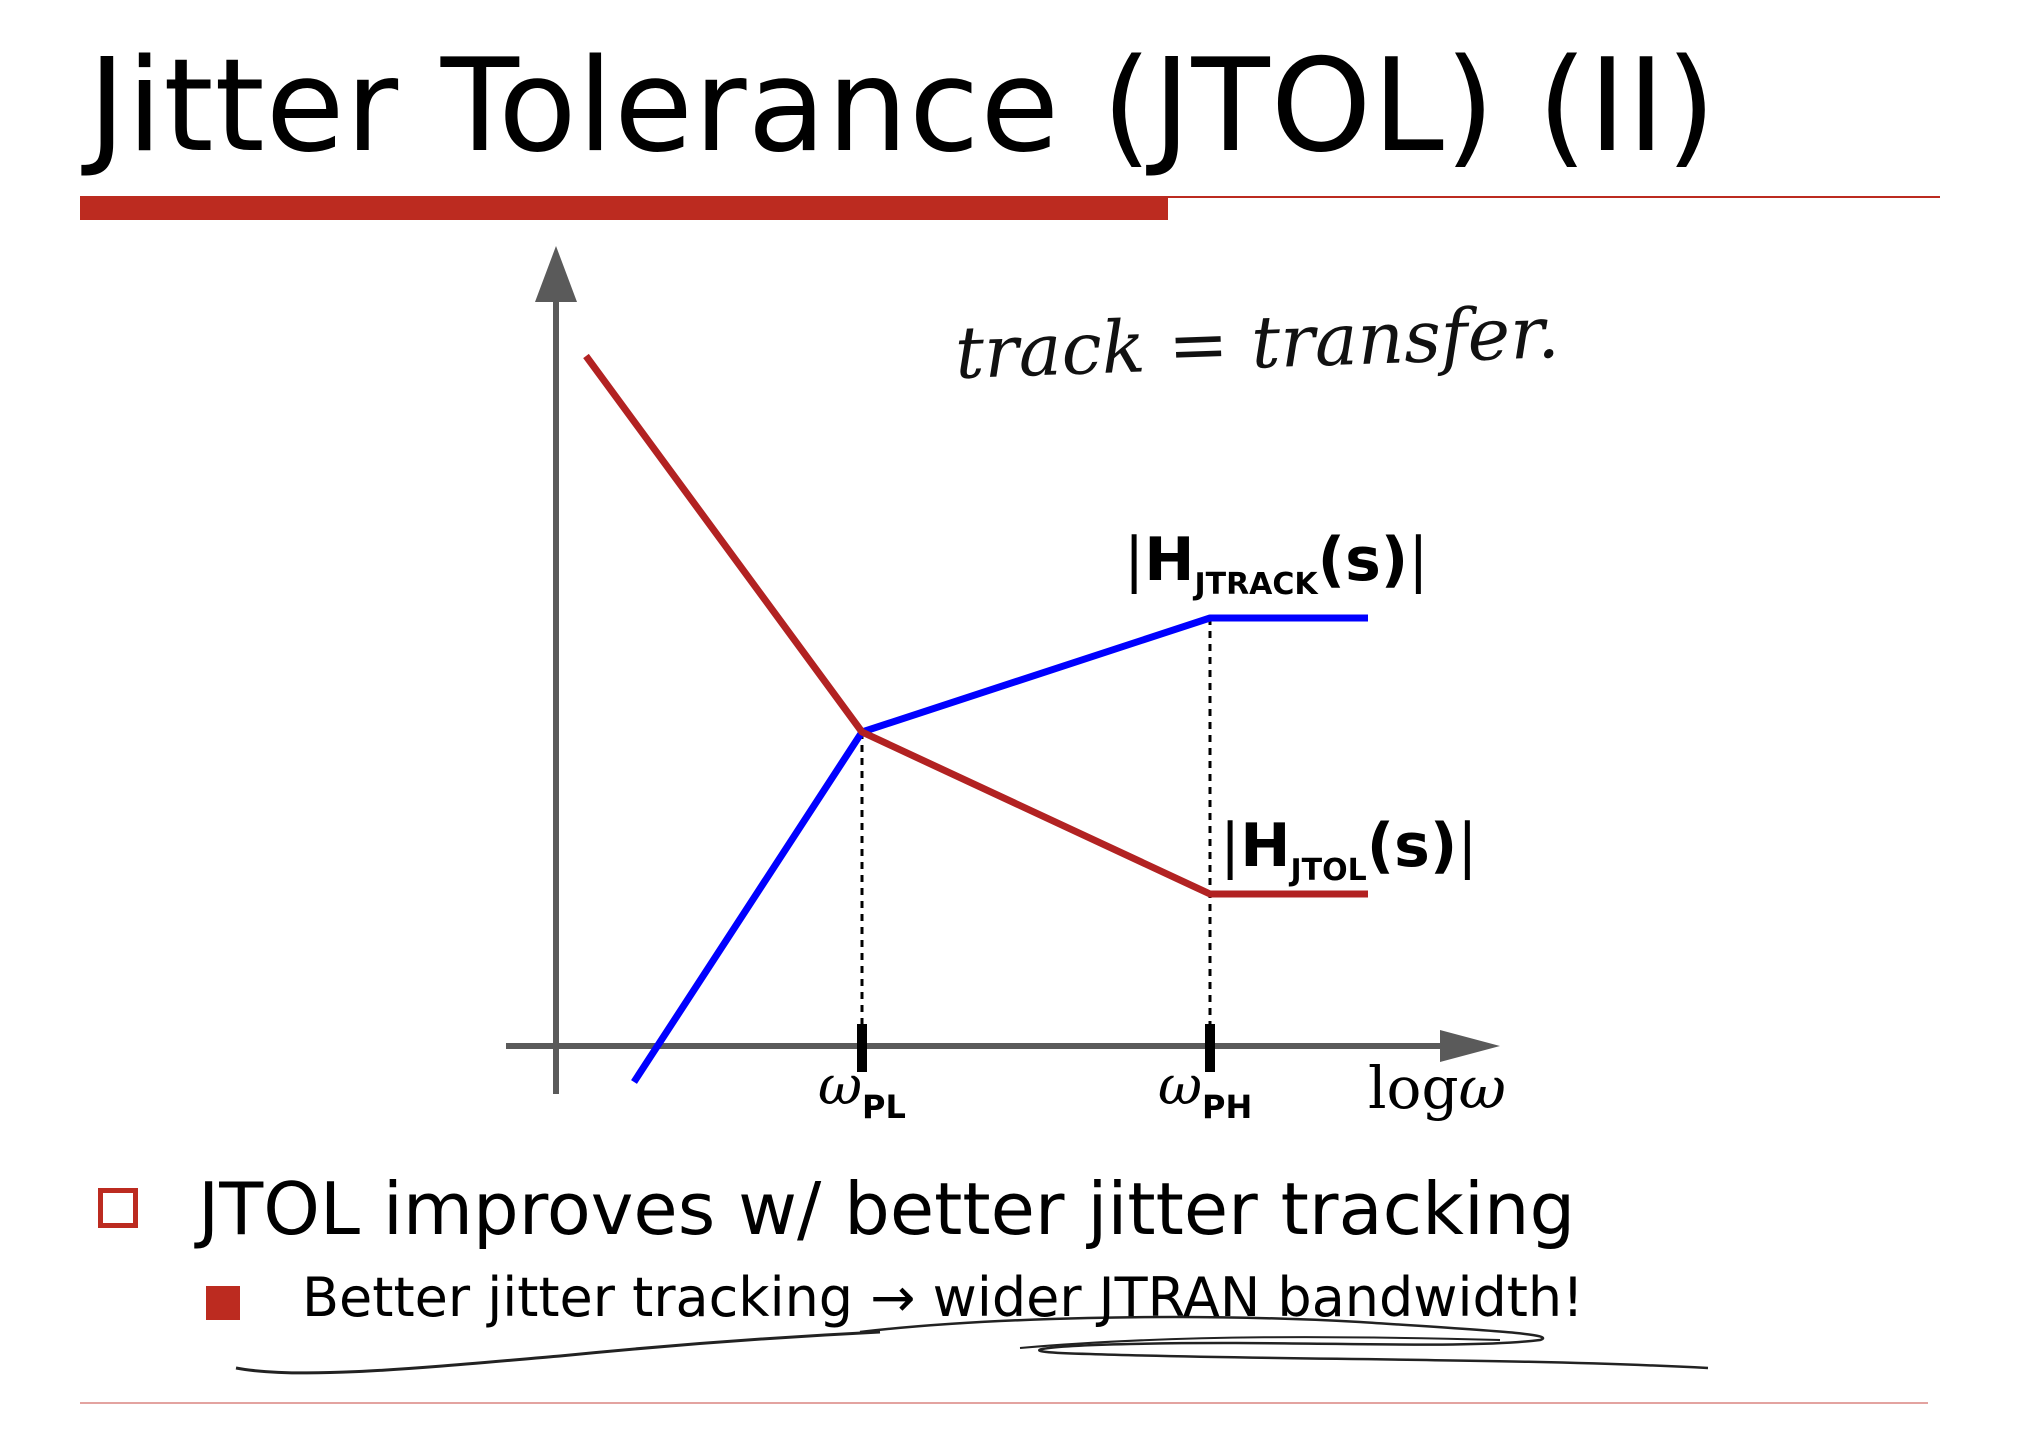 Image resolution: width=2024 pixels, height=1456 pixels. Describe the element at coordinates (1348, 849) in the screenshot. I see `jtol-label: |HJTOL(s)|` at that location.